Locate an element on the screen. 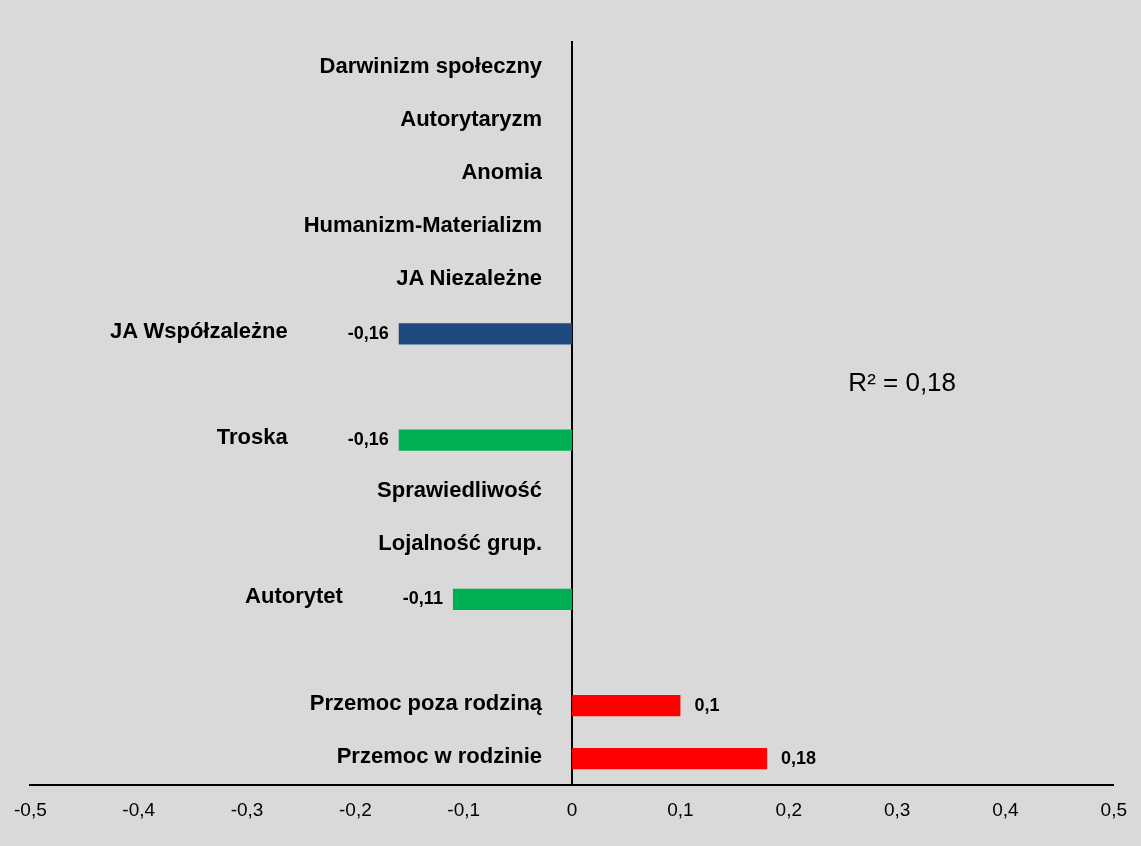  x-tick-label: -0,4 is located at coordinates (139, 809).